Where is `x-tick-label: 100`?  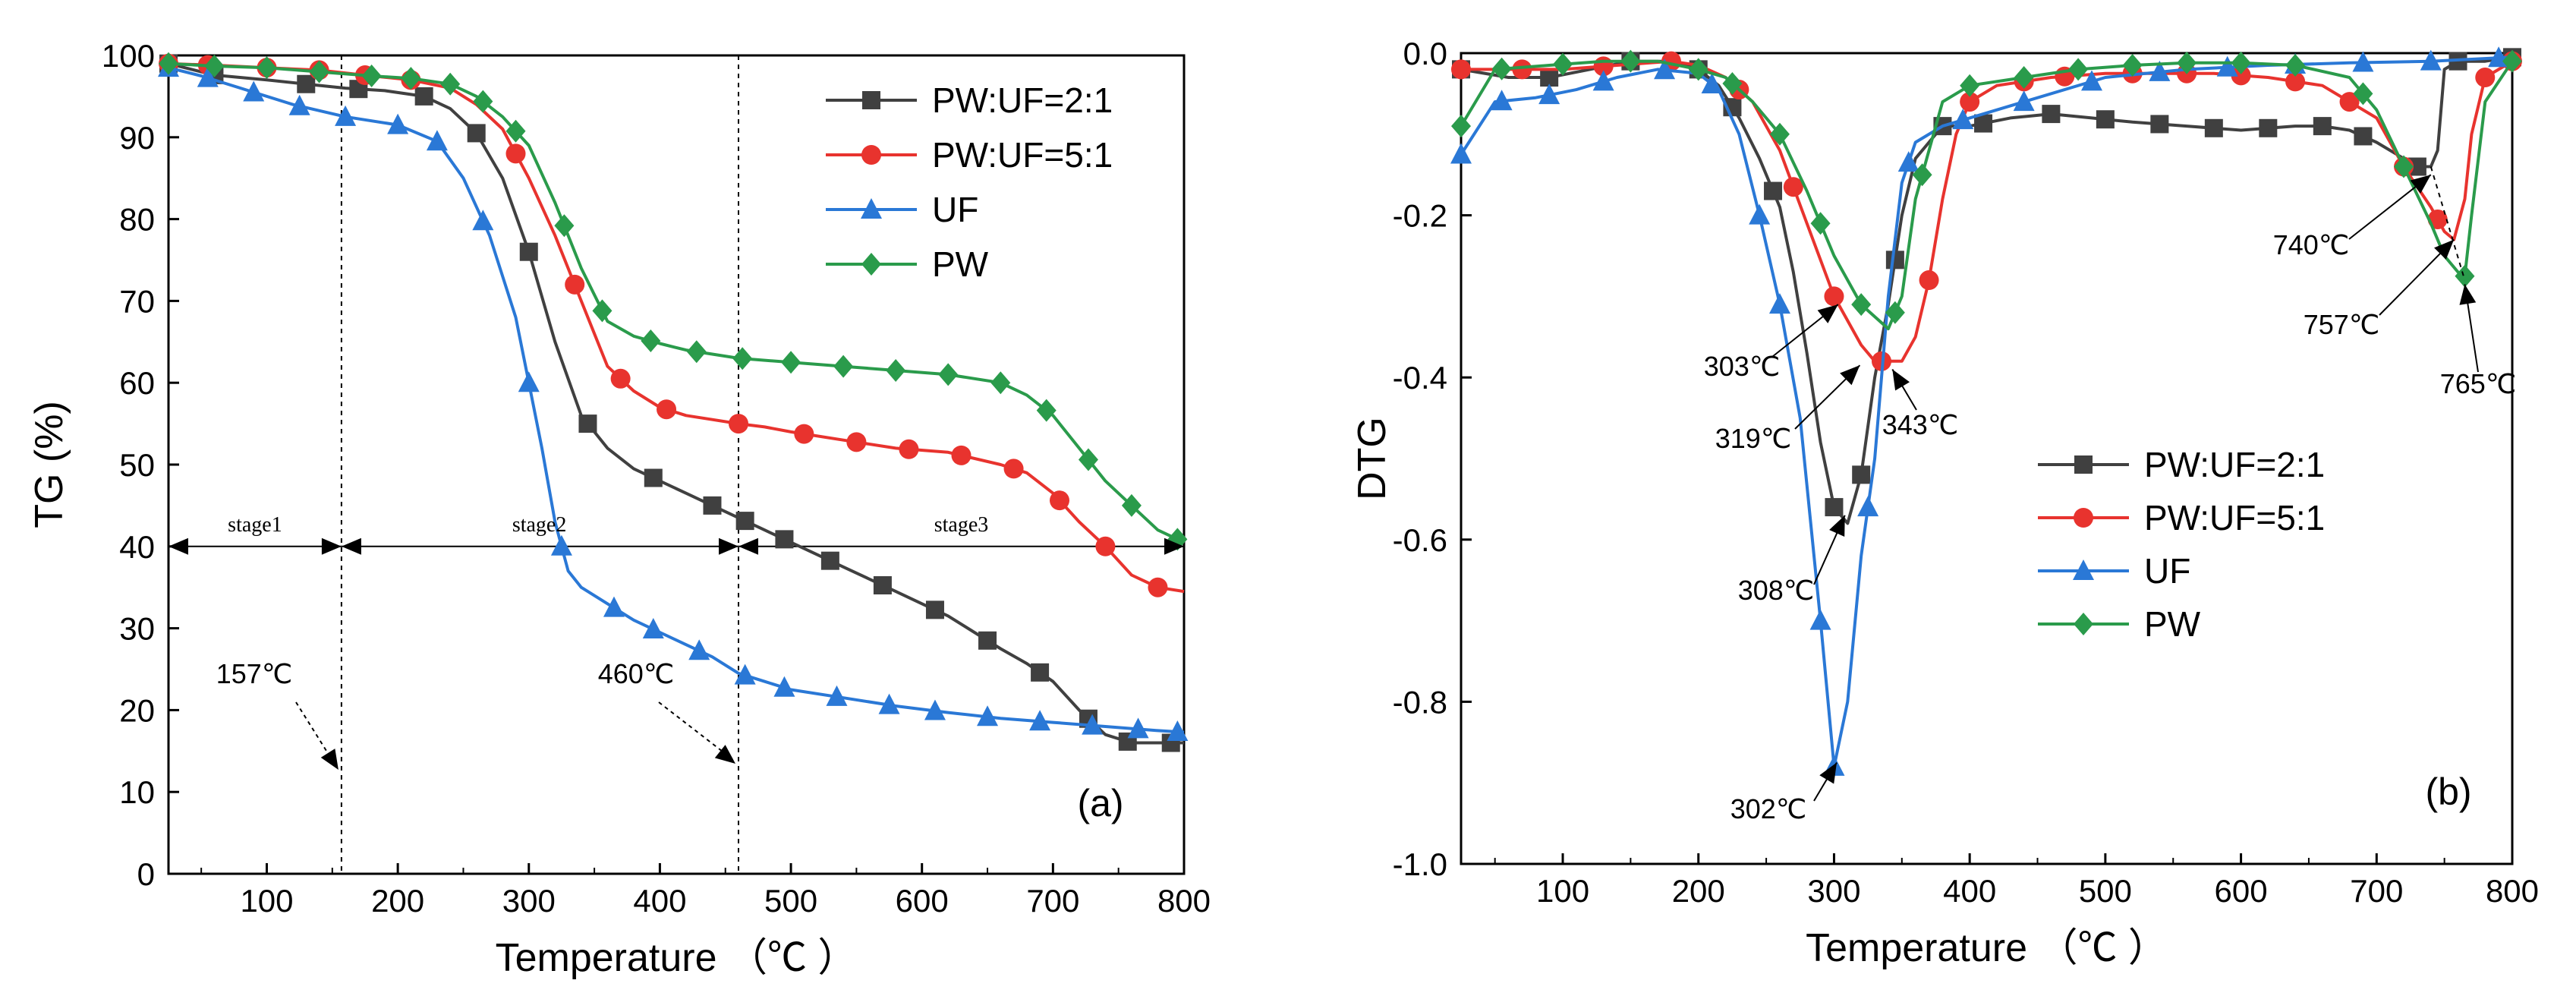 x-tick-label: 100 is located at coordinates (1562, 891).